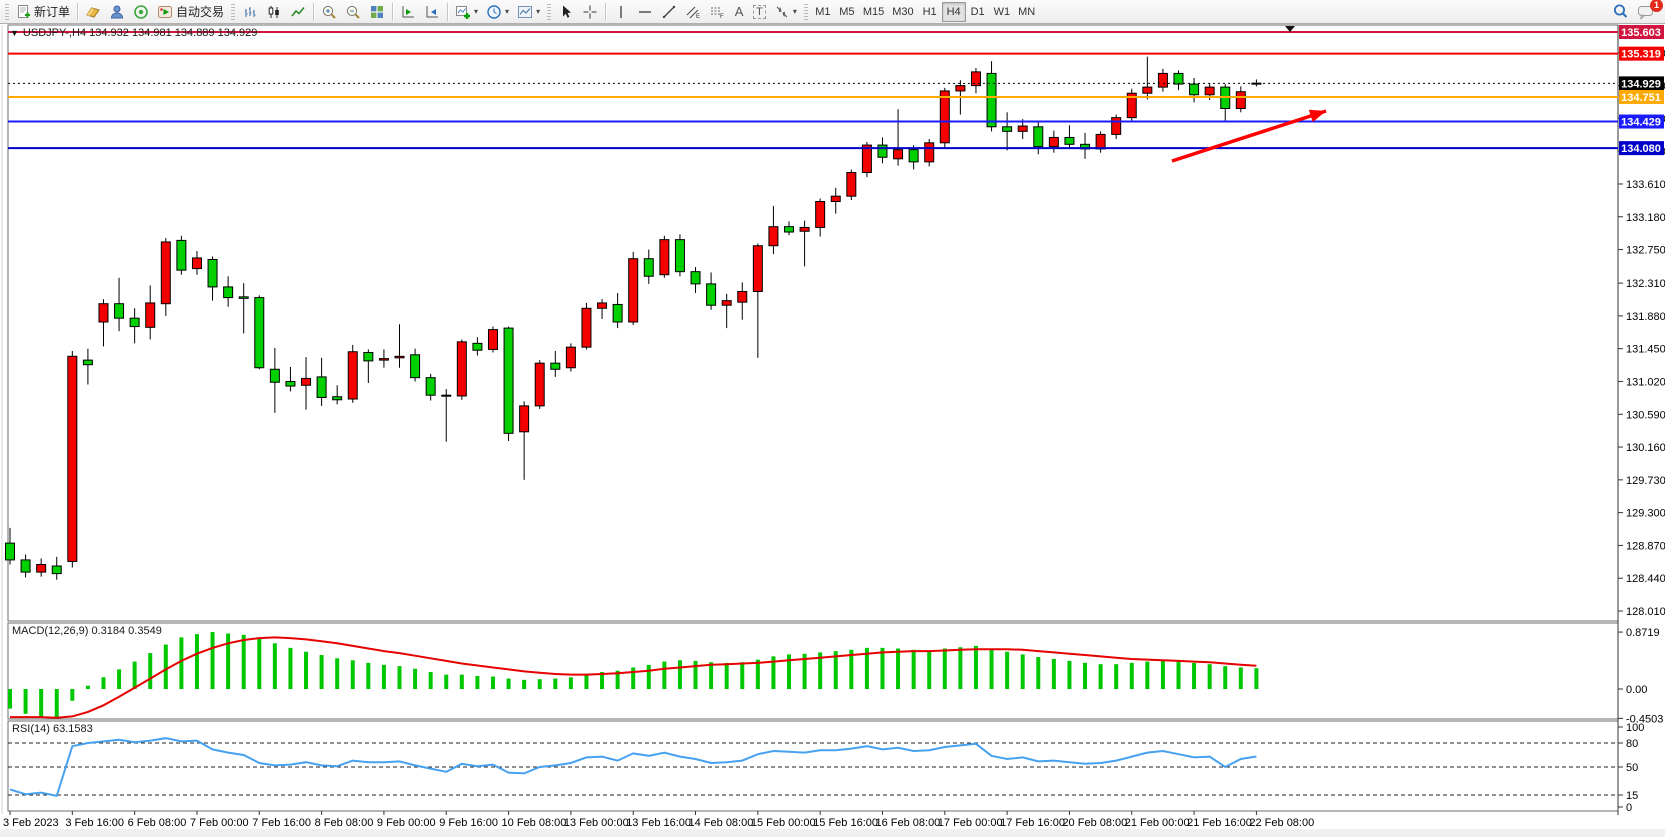 This screenshot has width=1665, height=838. I want to click on trend-arrow-head, so click(1317, 116).